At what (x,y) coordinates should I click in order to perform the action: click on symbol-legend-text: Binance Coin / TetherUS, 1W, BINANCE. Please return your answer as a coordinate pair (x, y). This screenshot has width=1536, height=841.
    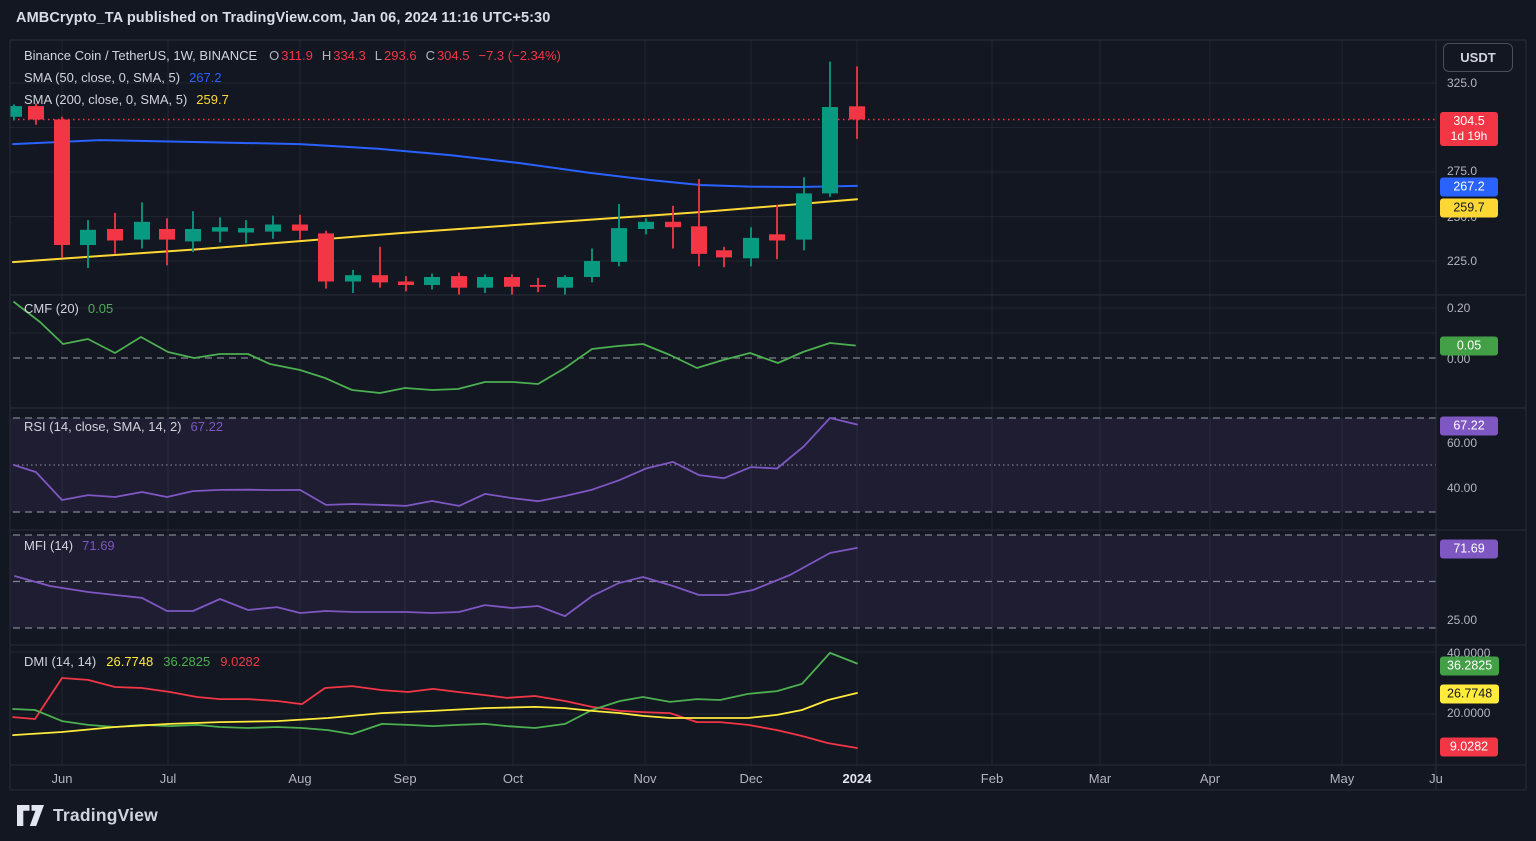
    Looking at the image, I should click on (141, 55).